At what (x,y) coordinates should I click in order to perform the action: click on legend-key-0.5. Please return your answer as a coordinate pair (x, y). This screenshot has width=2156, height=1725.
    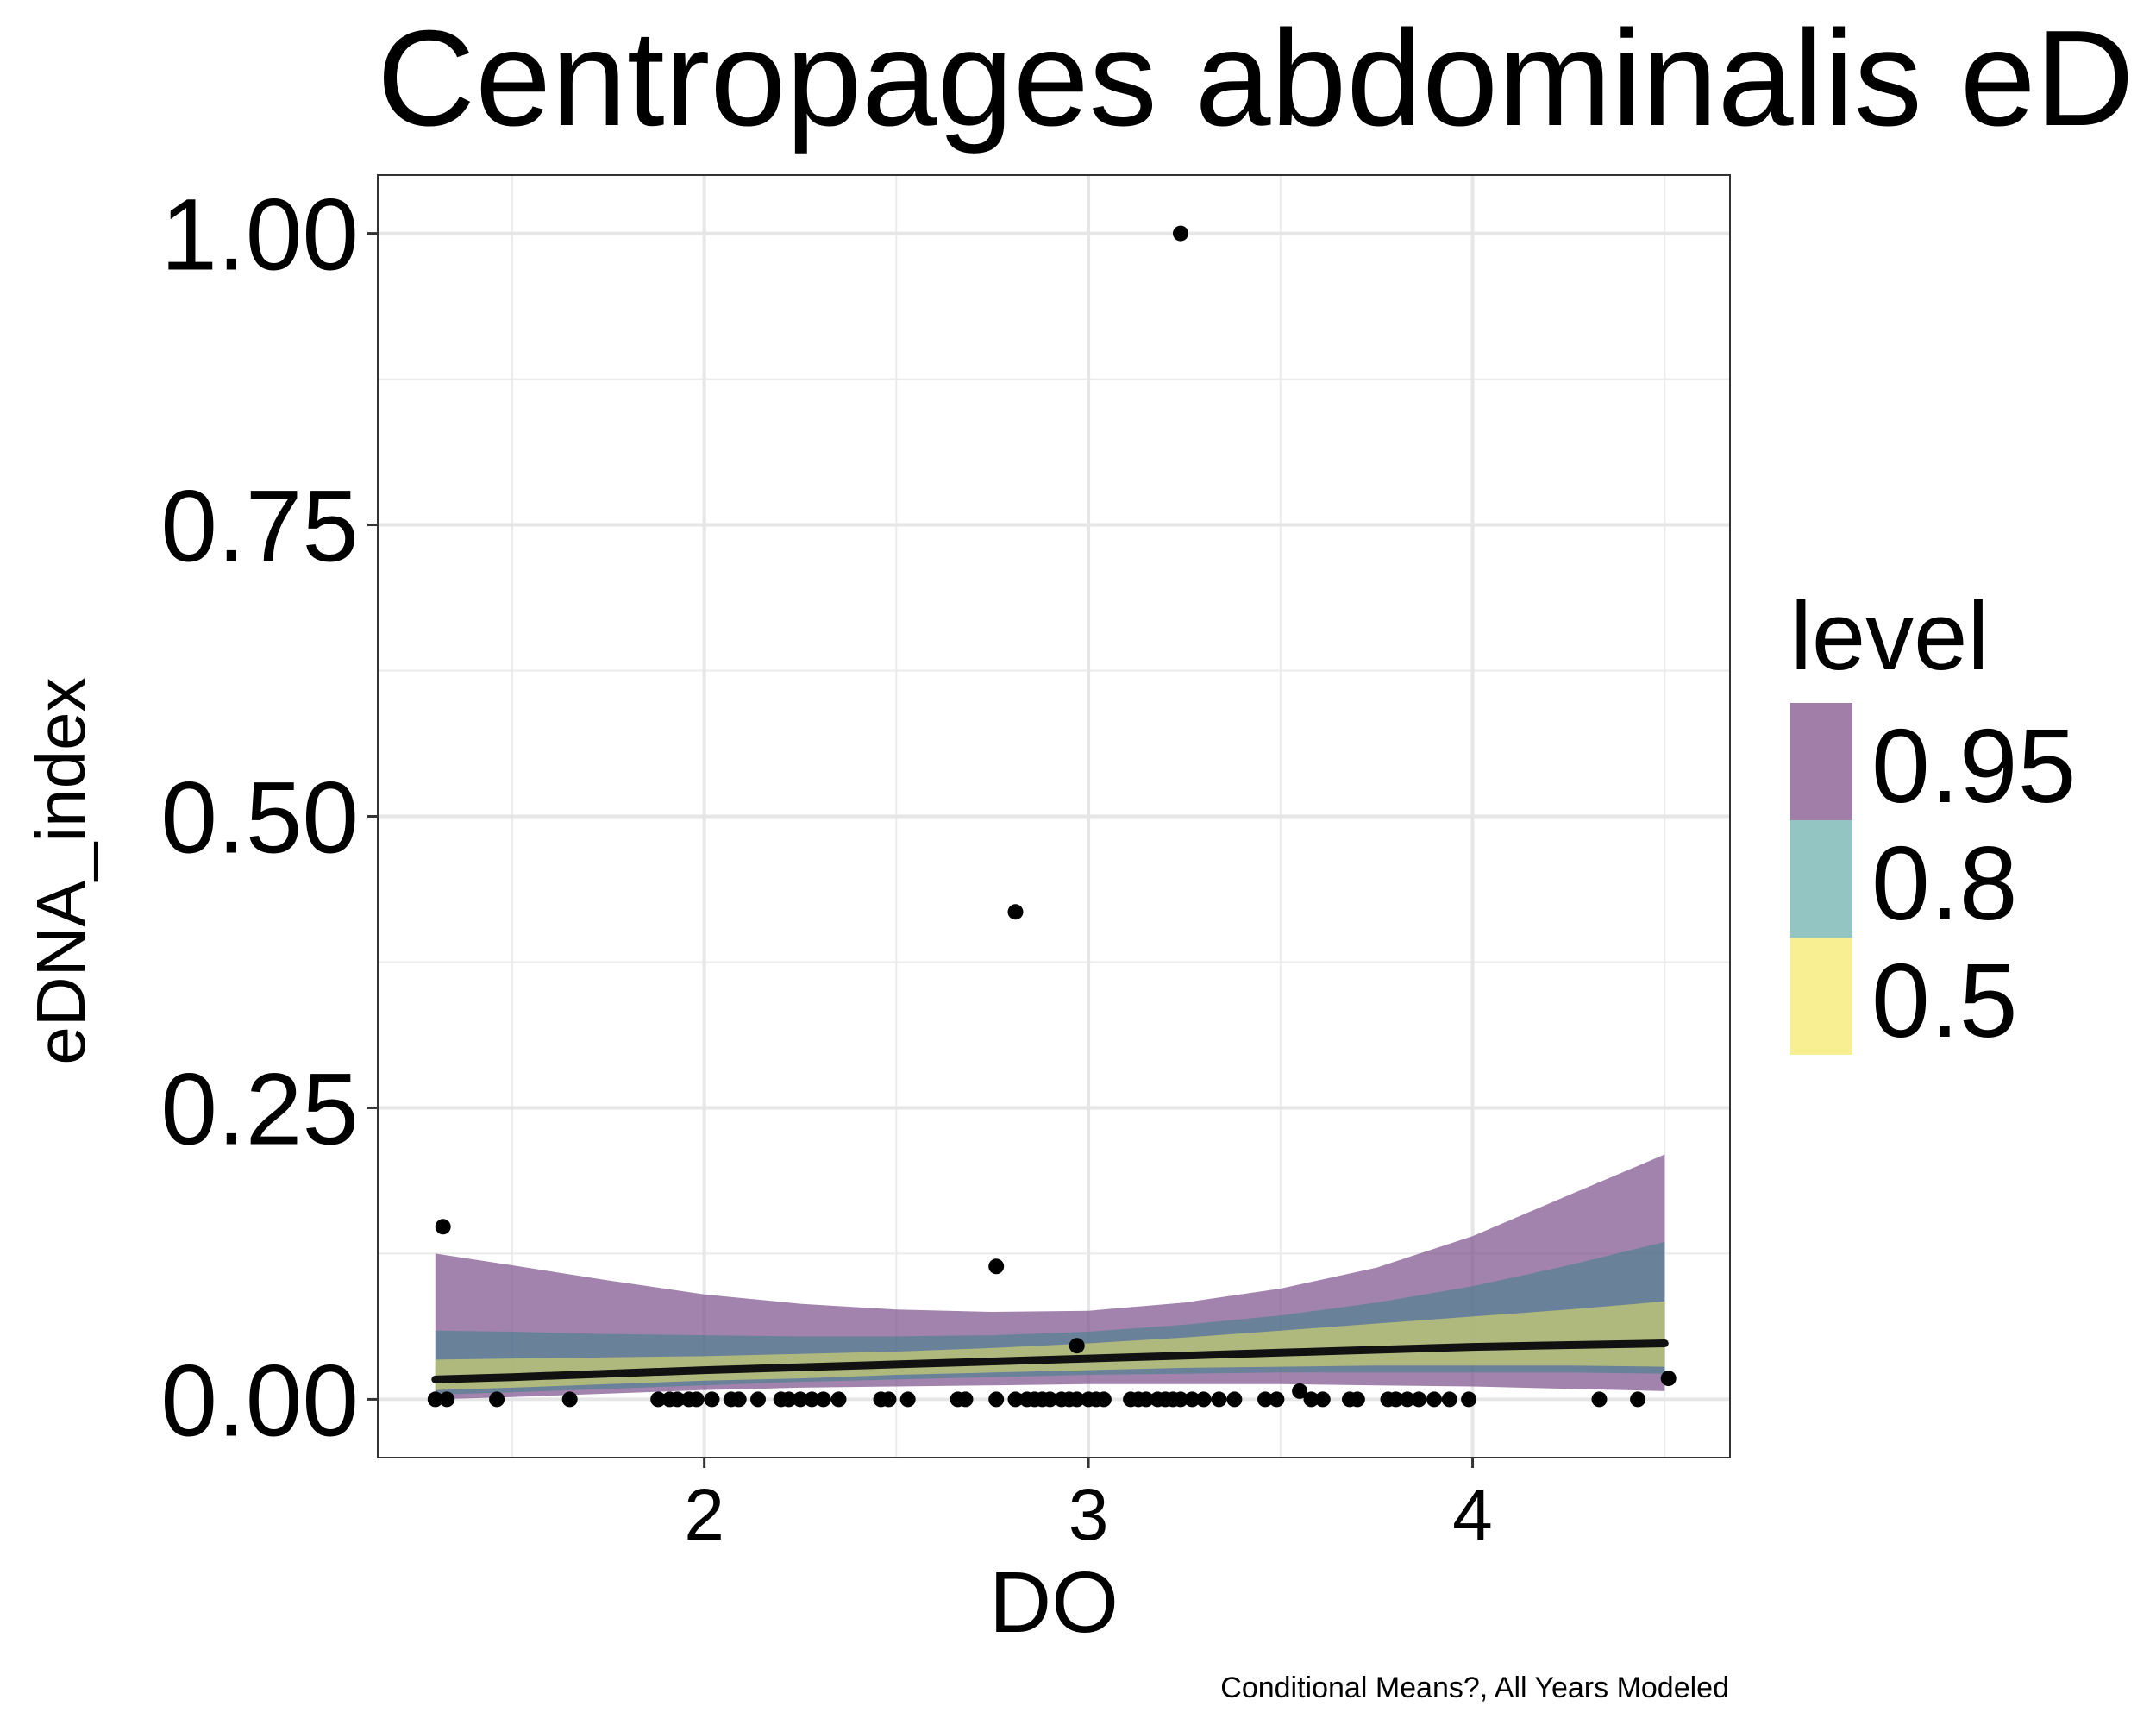
    Looking at the image, I should click on (1821, 997).